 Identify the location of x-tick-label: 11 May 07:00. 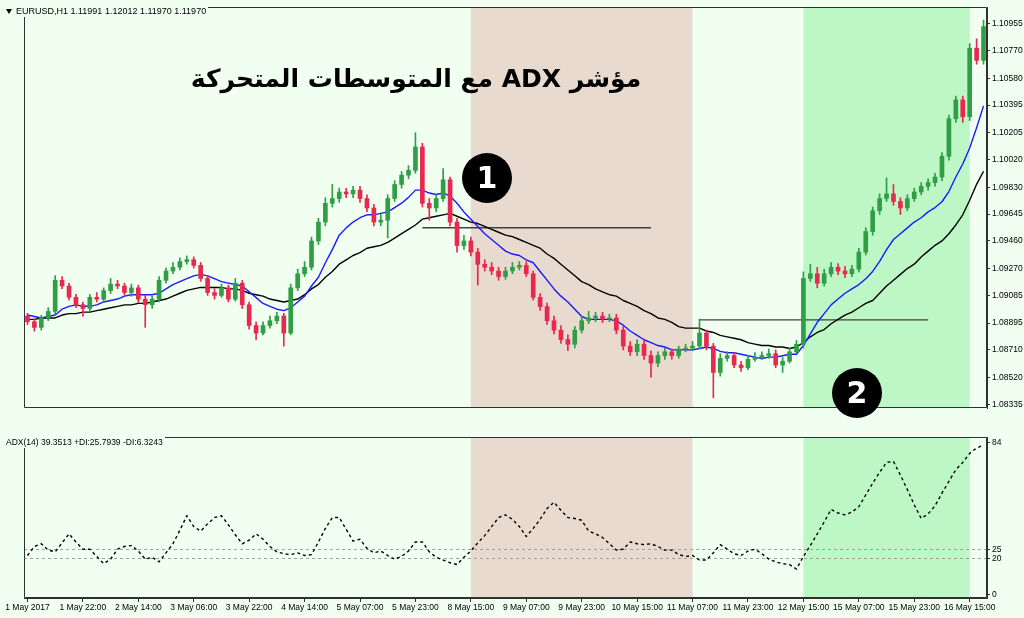
(693, 607).